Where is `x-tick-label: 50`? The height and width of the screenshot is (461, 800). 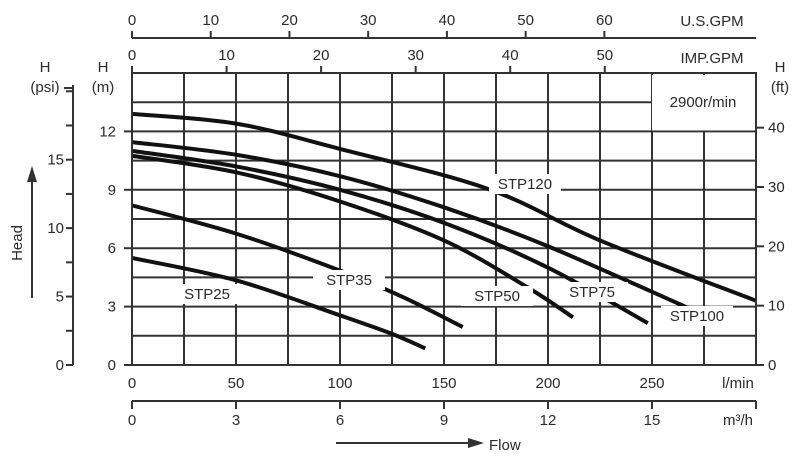 x-tick-label: 50 is located at coordinates (236, 383).